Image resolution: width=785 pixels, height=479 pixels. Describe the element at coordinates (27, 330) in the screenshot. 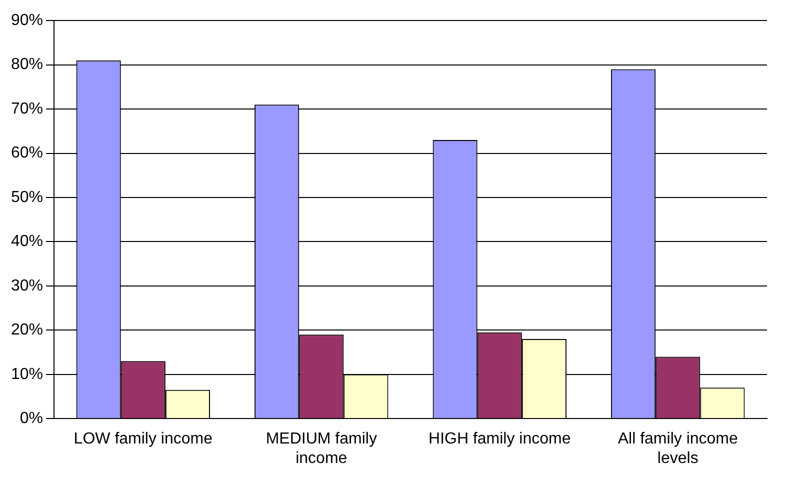

I see `y-tick-label: 20%` at that location.